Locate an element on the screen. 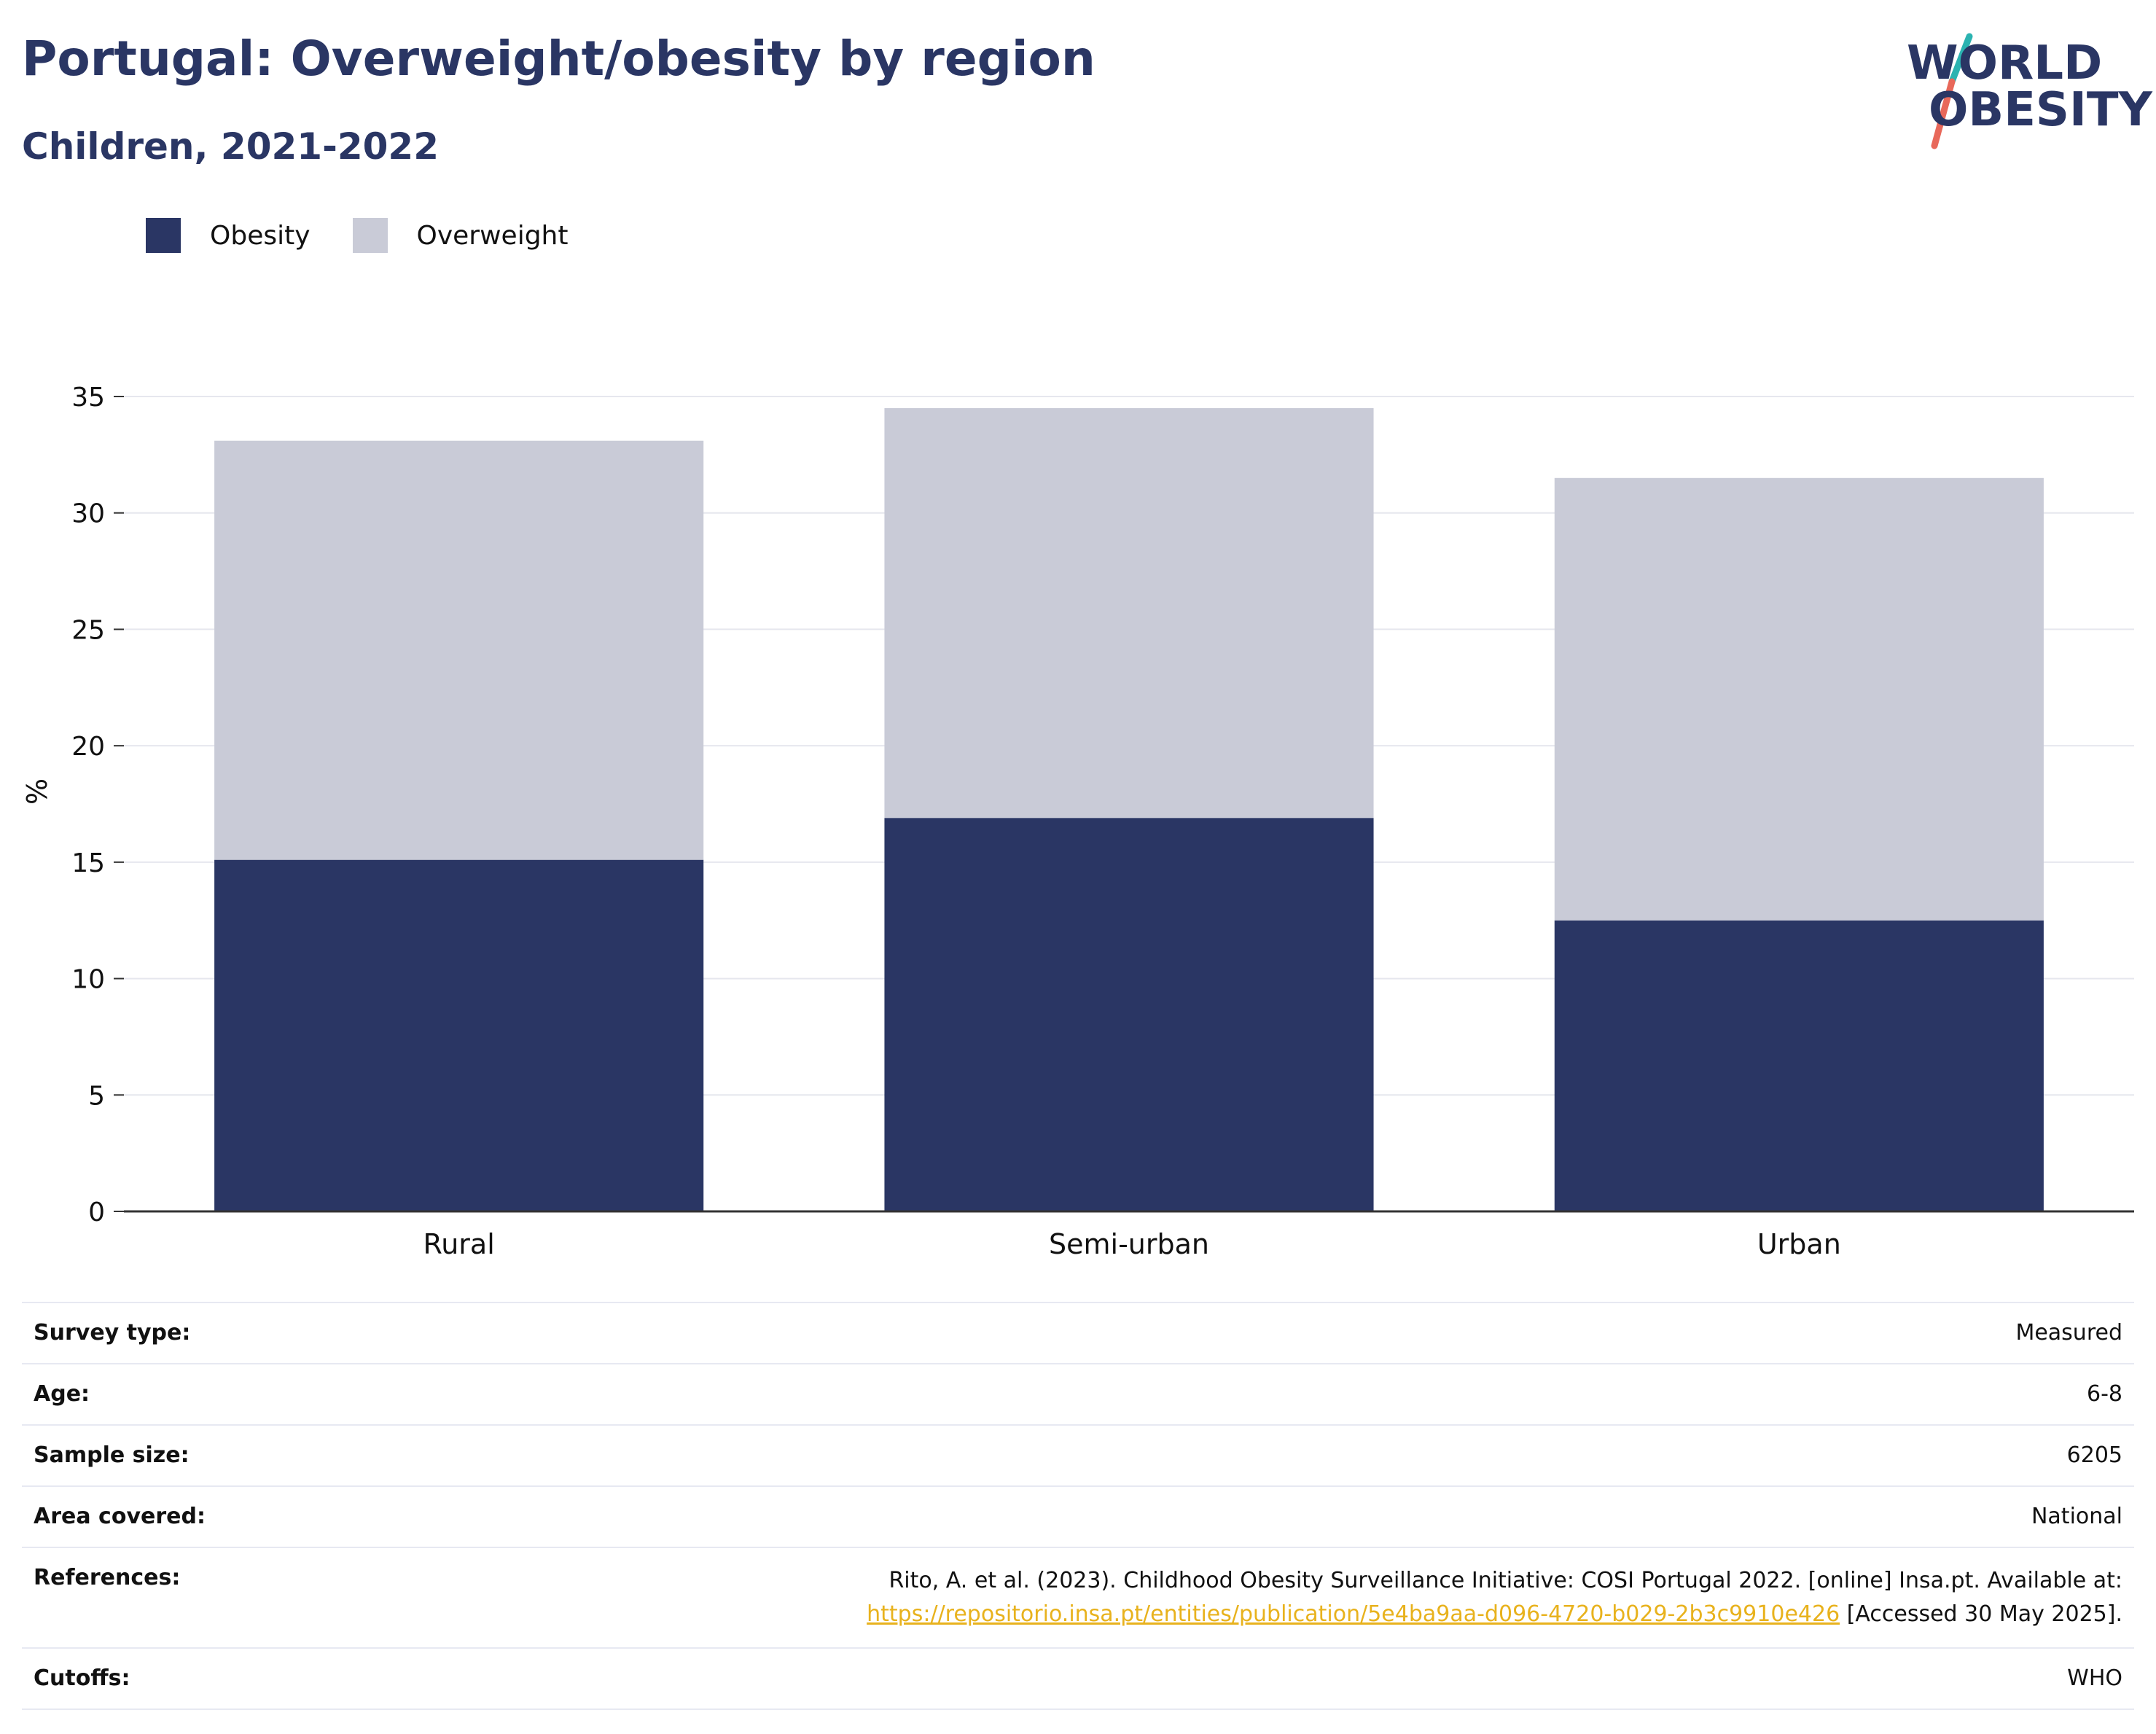 The width and height of the screenshot is (2156, 1734). legend-item-overweight: Overweight is located at coordinates (461, 235).